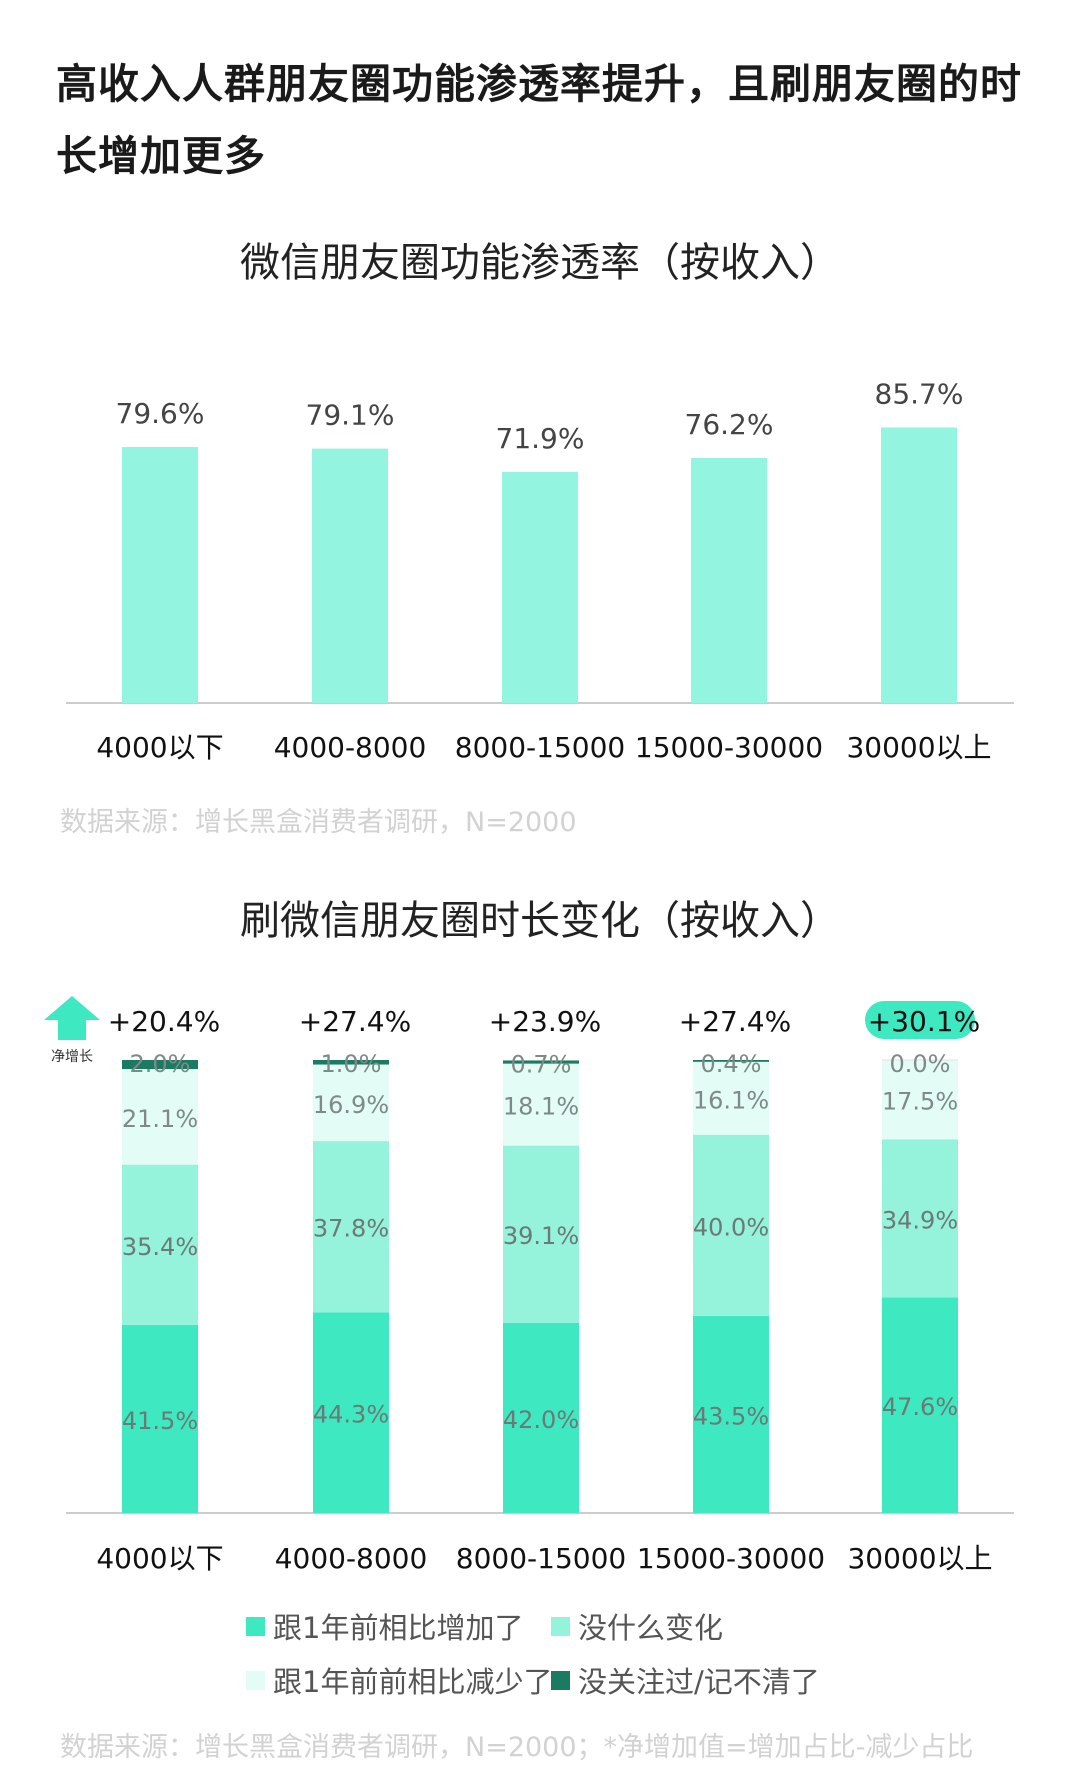 The width and height of the screenshot is (1080, 1786). What do you see at coordinates (731, 1558) in the screenshot?
I see `chart2-category-label: 15000-30000` at bounding box center [731, 1558].